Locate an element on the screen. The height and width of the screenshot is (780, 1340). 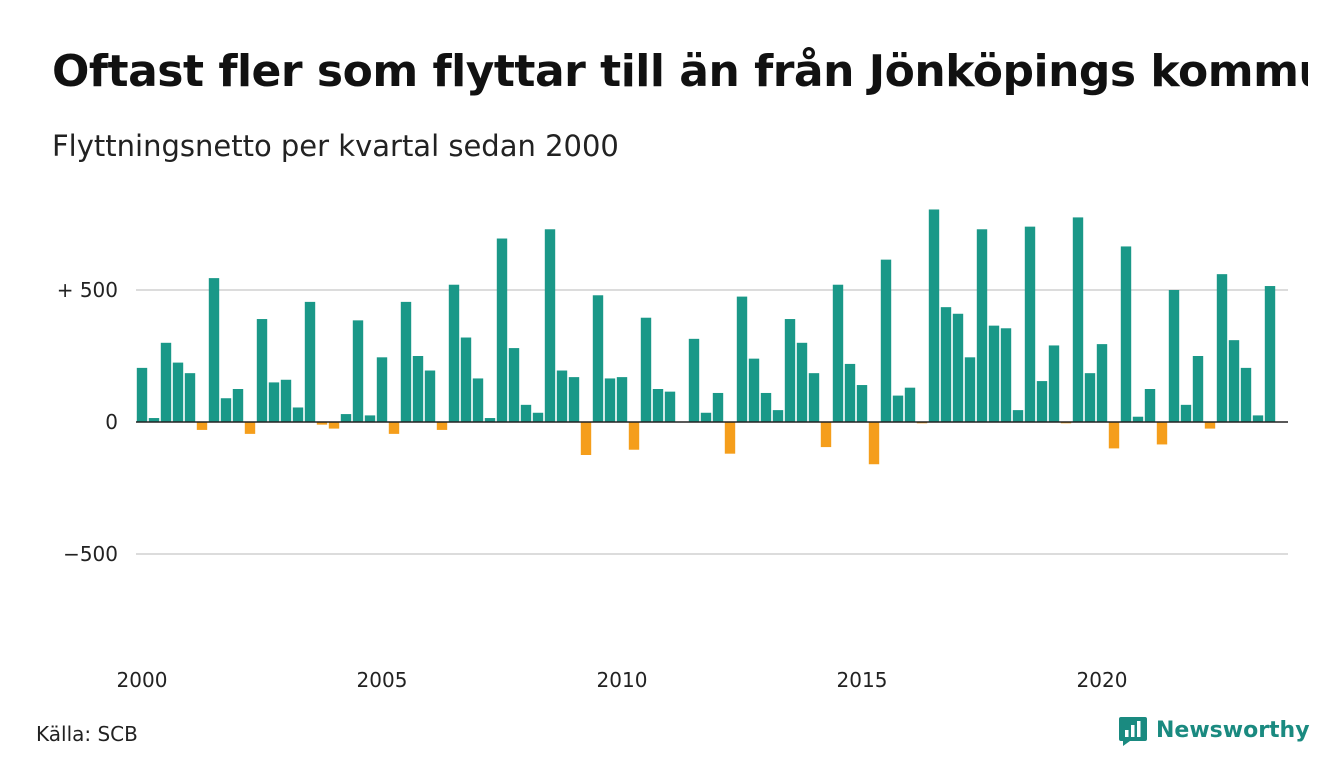
bar-2004-Q4 is located at coordinates (370, 418).